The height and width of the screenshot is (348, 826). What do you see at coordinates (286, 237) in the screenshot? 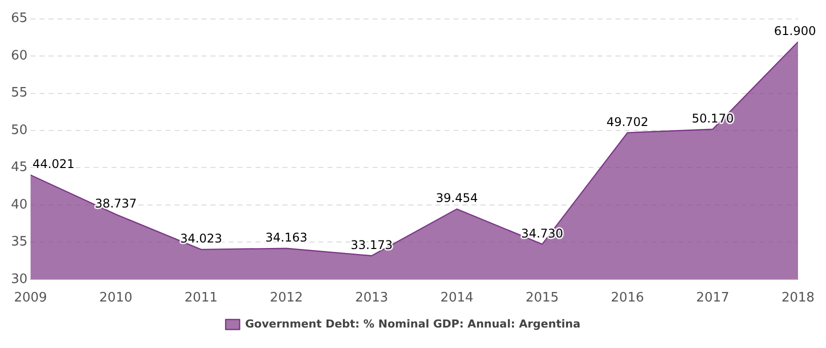
I see `text: 34.163` at bounding box center [286, 237].